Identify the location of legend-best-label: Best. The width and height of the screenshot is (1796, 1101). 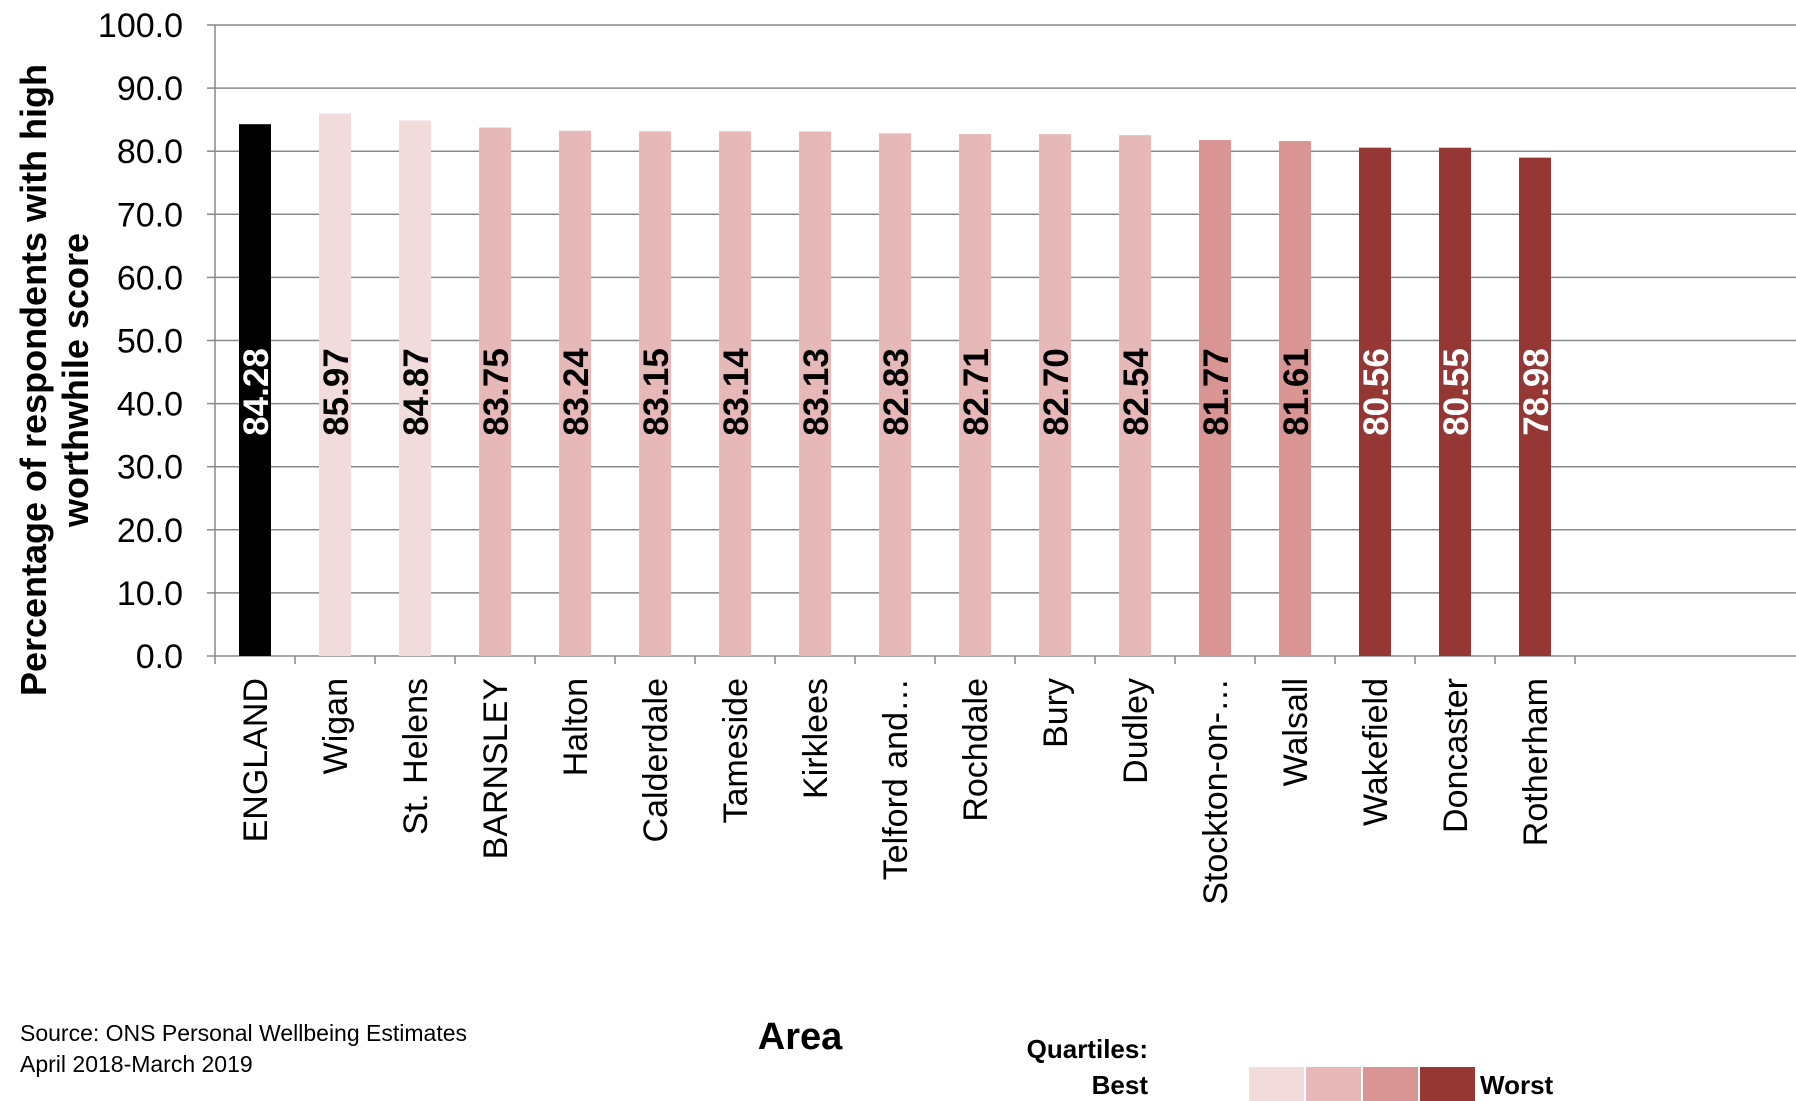
(1119, 1085).